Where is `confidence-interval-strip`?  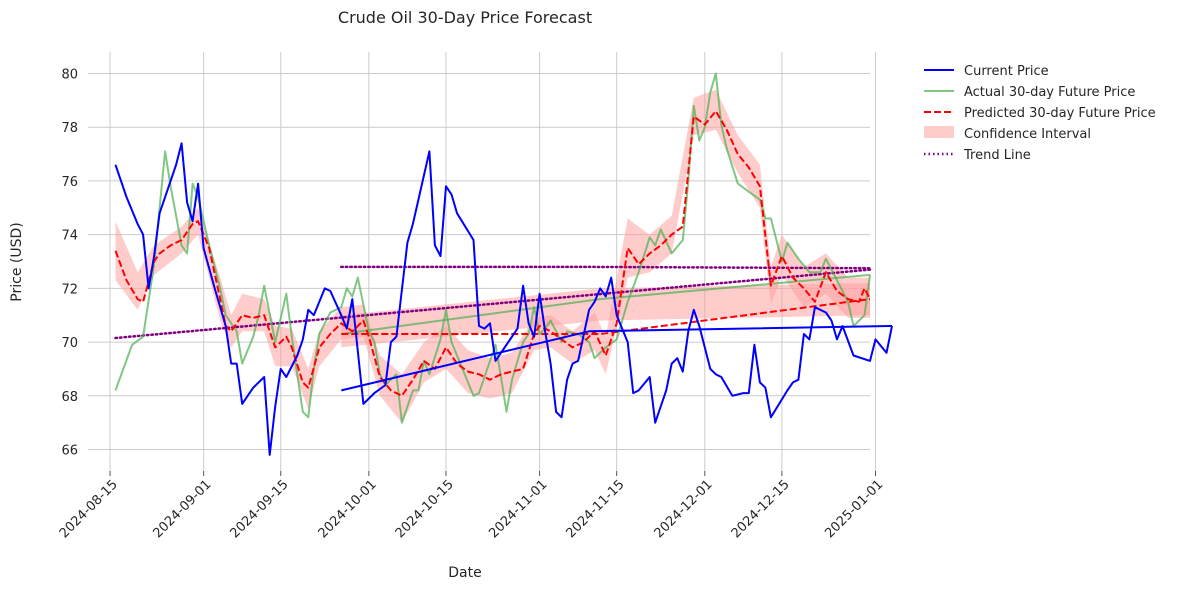 confidence-interval-strip is located at coordinates (605, 315).